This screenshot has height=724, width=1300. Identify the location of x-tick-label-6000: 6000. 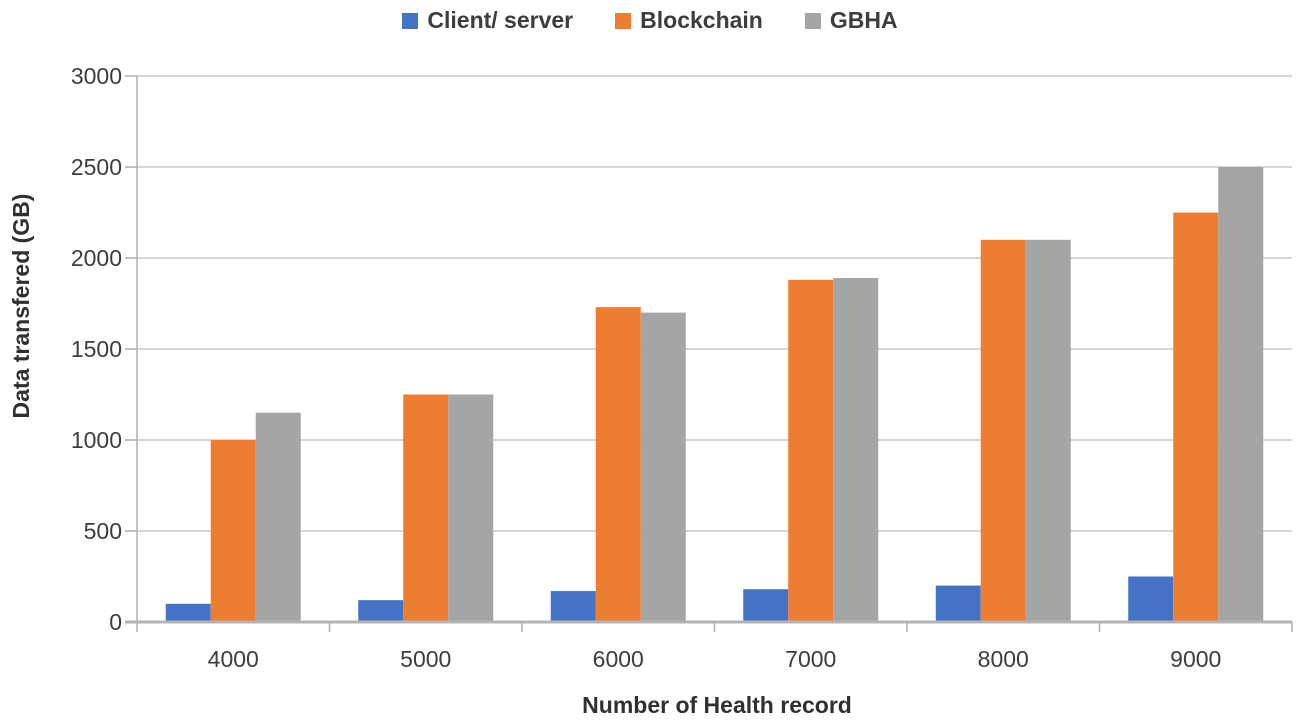
(618, 659).